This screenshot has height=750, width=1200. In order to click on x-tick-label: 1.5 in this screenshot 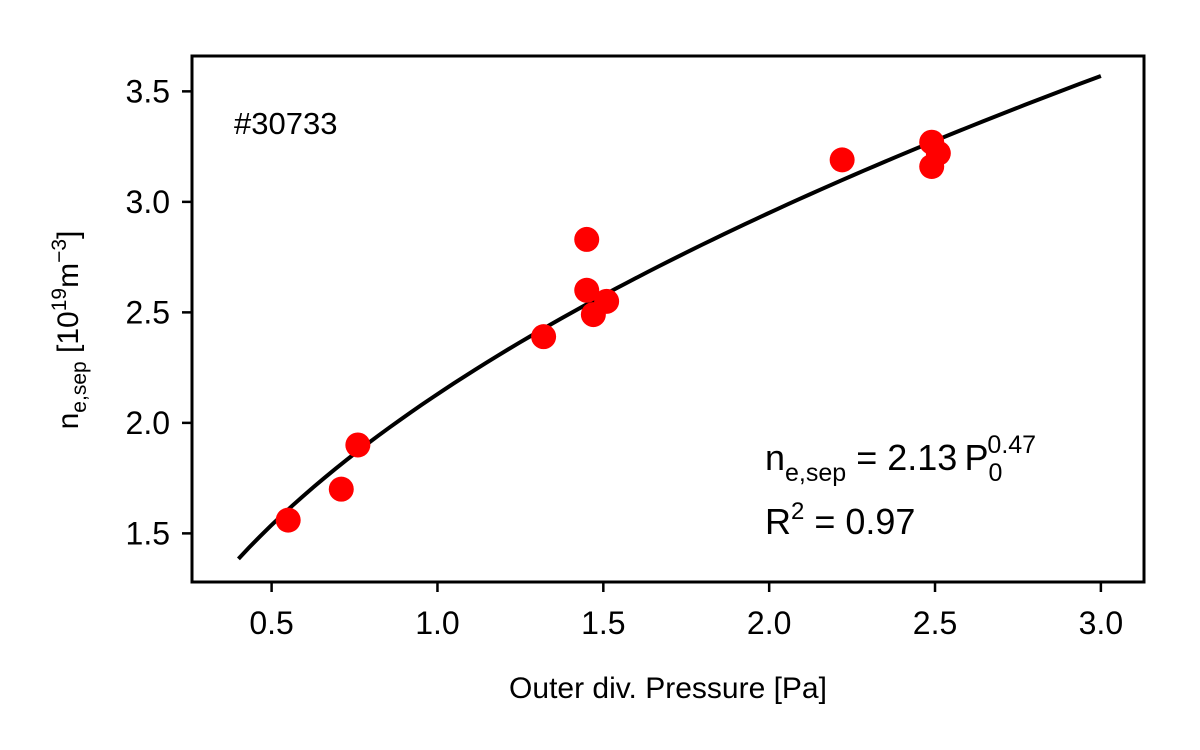, I will do `click(603, 623)`.